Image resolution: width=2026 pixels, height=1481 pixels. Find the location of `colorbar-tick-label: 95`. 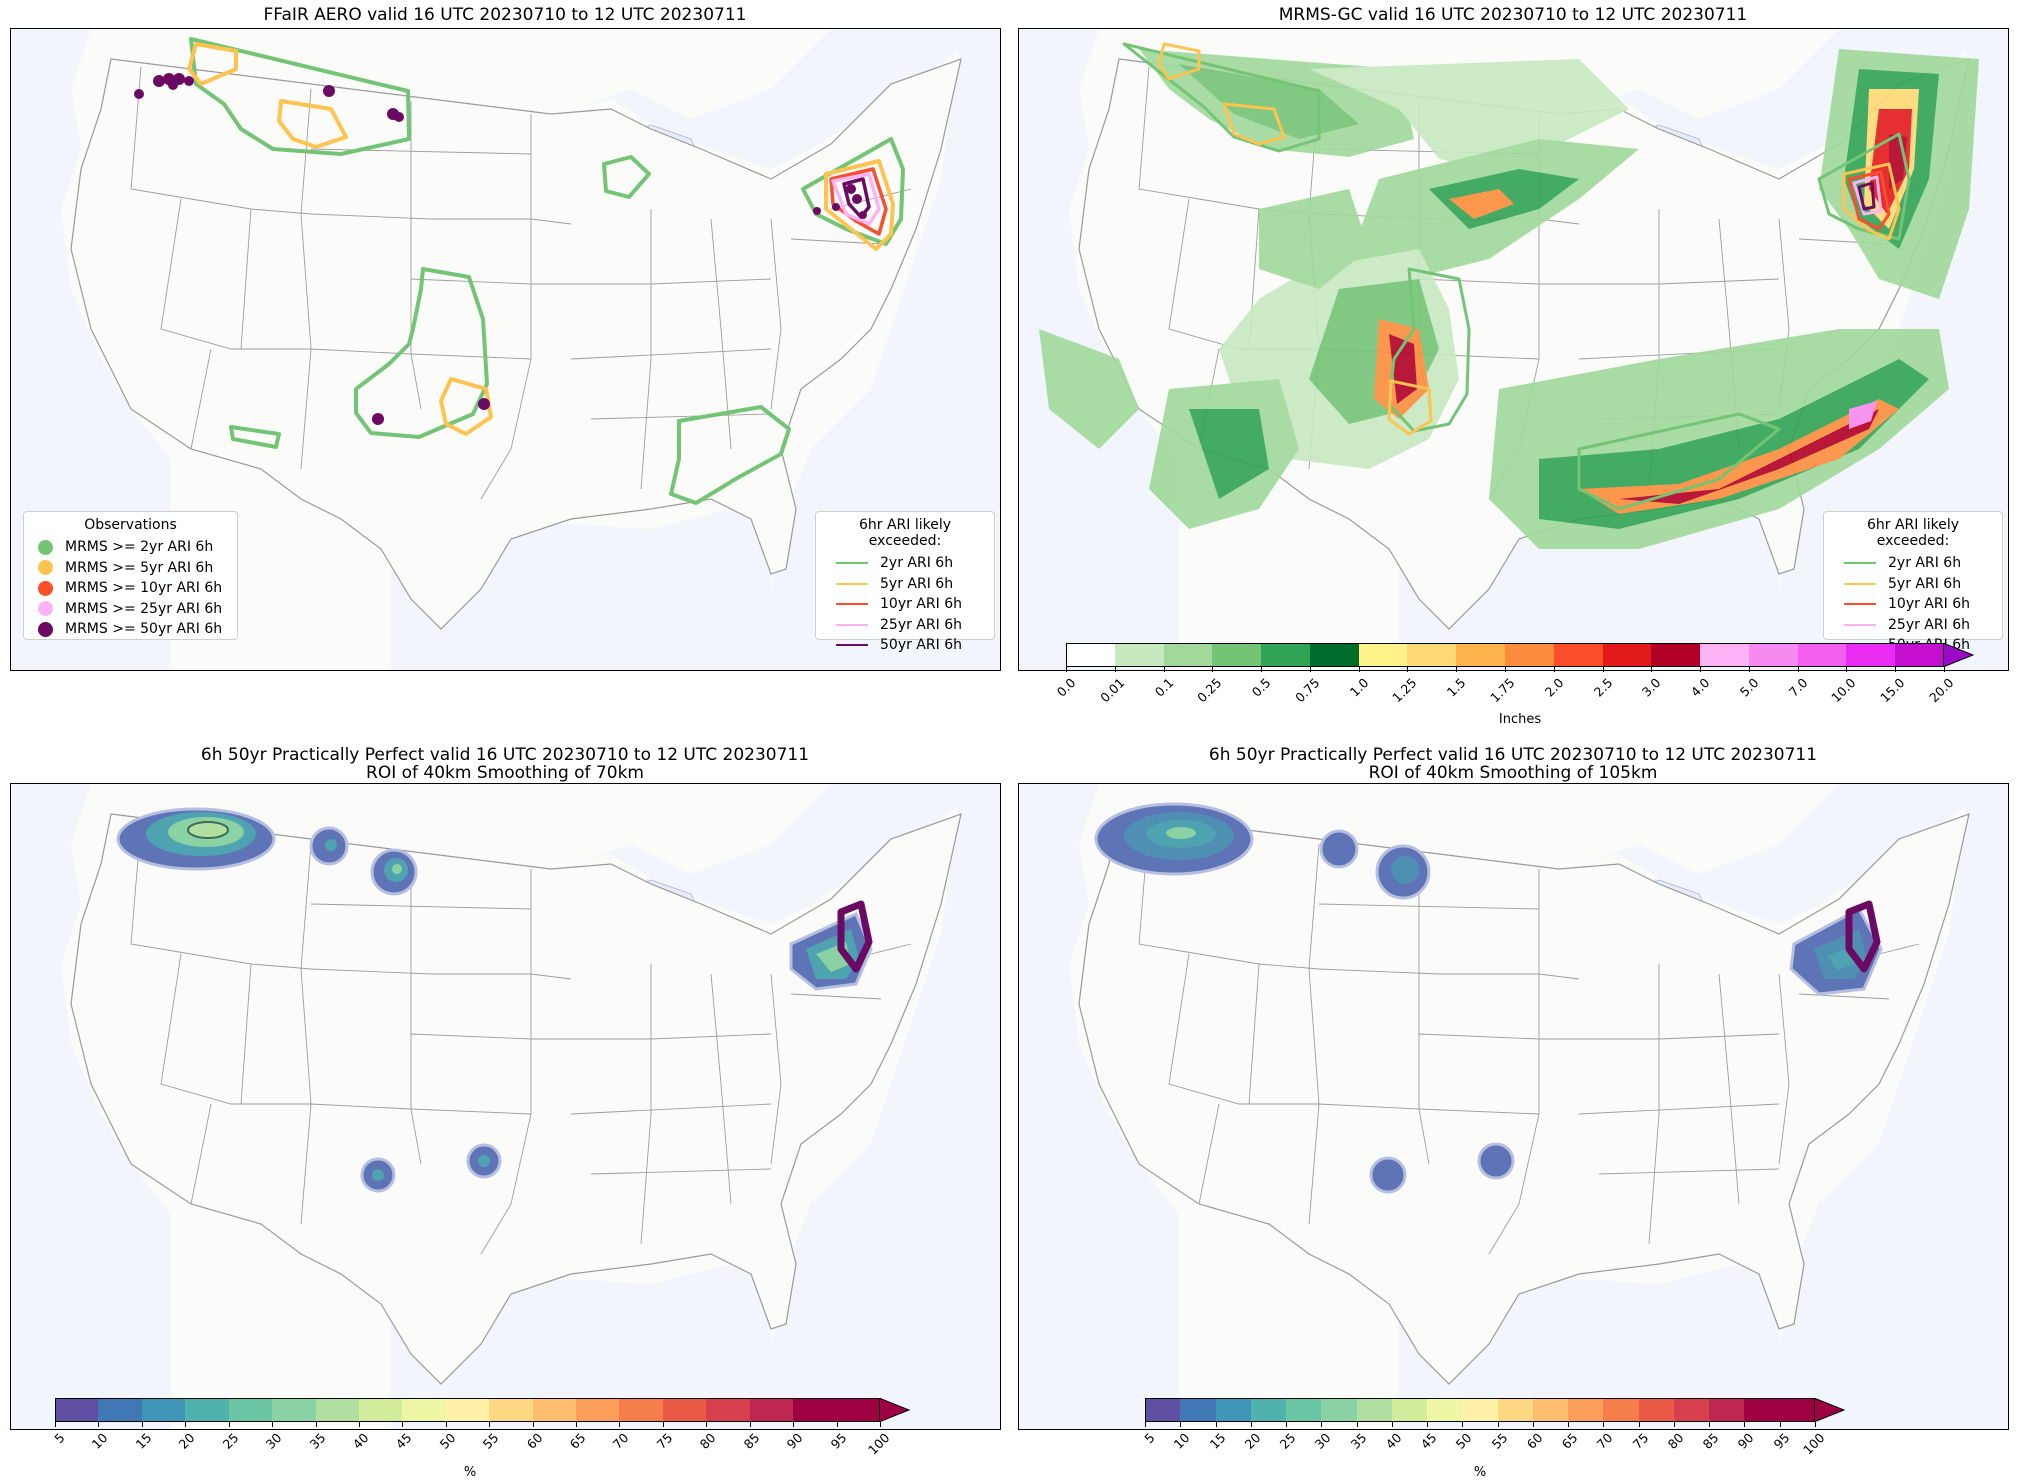

colorbar-tick-label: 95 is located at coordinates (1781, 1441).